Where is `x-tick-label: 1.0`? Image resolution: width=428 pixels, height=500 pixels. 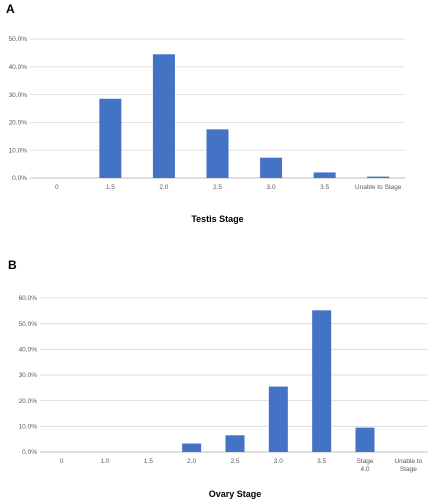 x-tick-label: 1.0 is located at coordinates (104, 461).